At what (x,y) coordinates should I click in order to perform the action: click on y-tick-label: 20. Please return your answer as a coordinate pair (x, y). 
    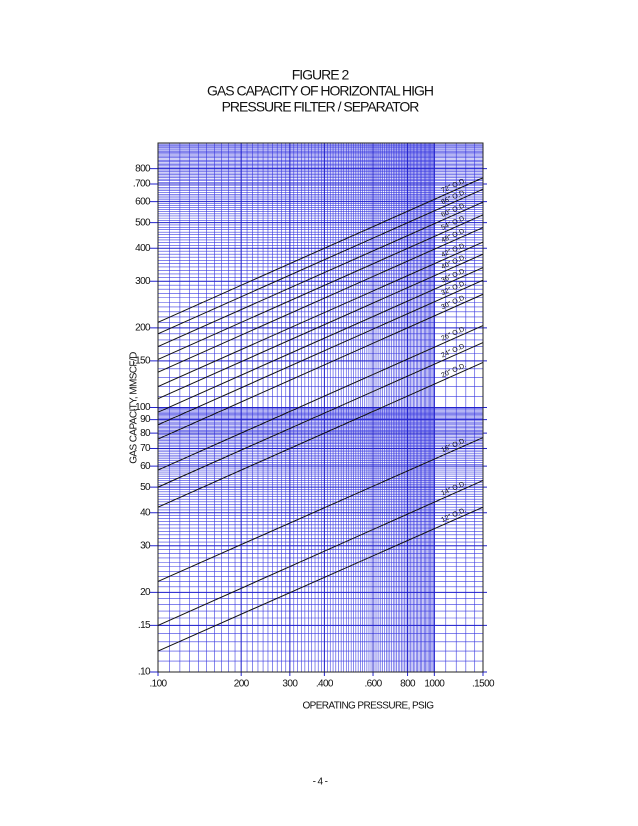
    Looking at the image, I should click on (145, 592).